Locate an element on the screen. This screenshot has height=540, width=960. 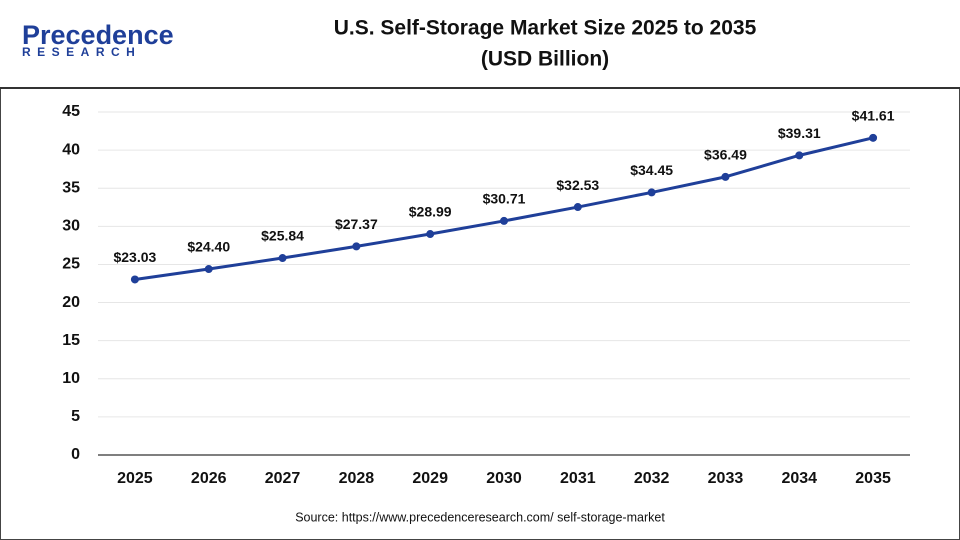
x-tick-label: 2034 is located at coordinates (799, 478).